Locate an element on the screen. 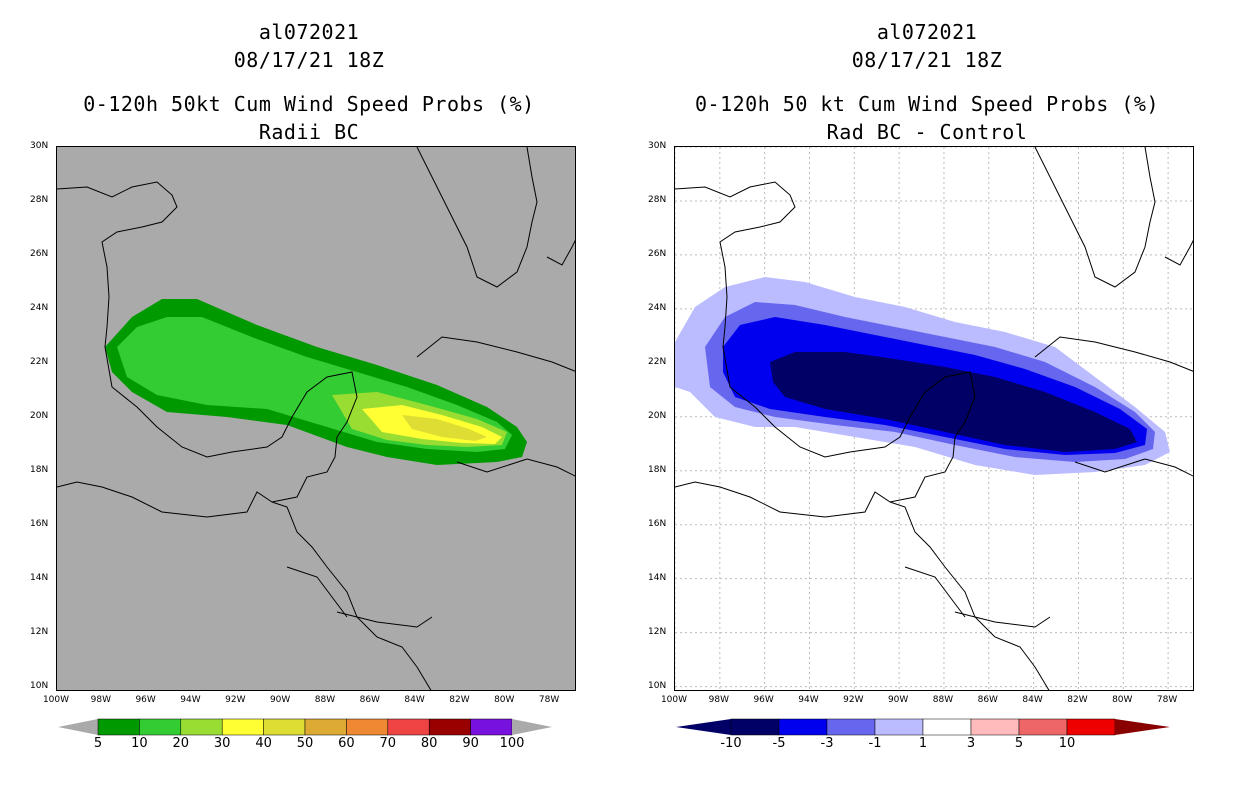 The height and width of the screenshot is (800, 1236). colorbar-label: 70 is located at coordinates (388, 743).